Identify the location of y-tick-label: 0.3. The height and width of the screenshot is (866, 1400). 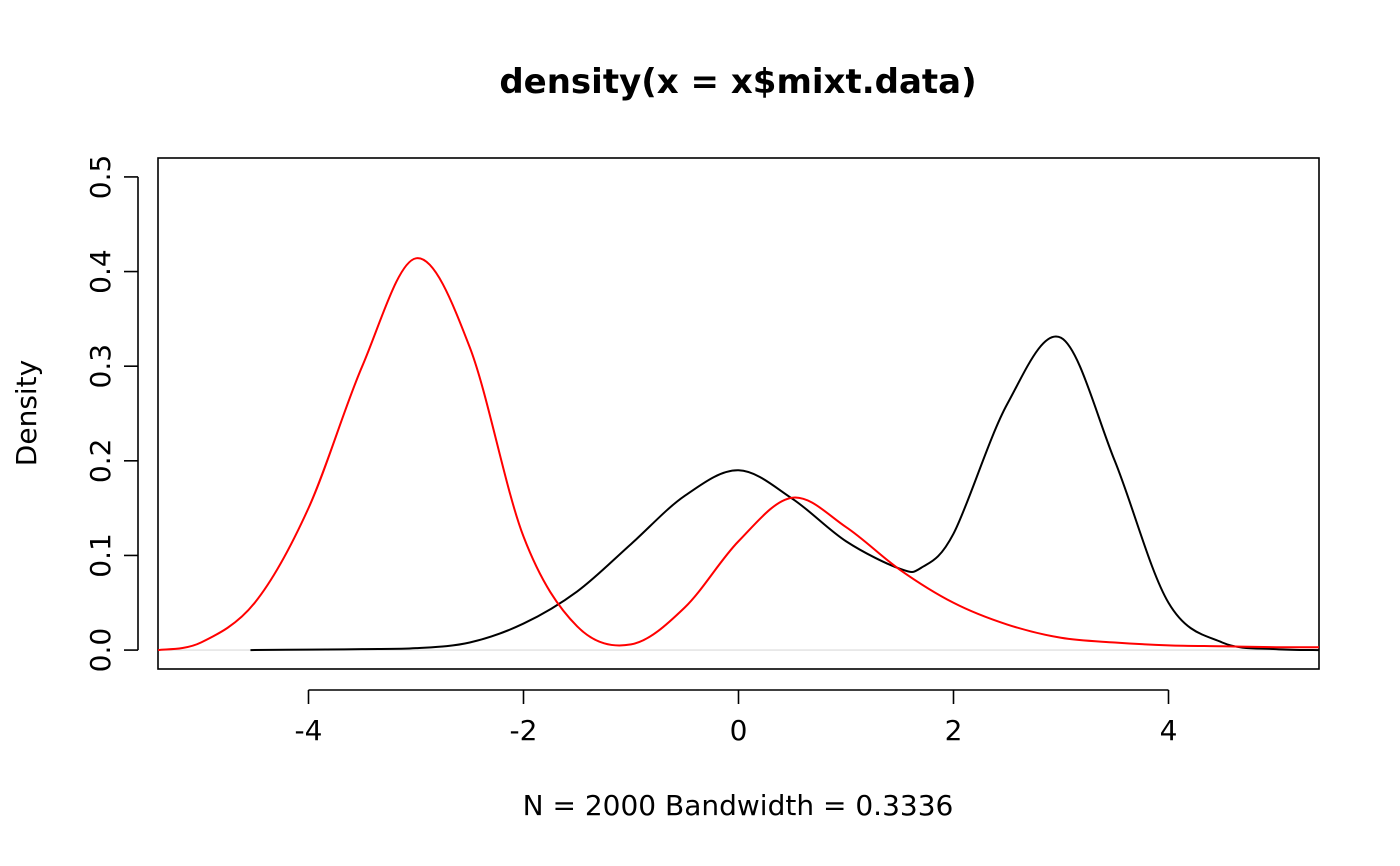
(100, 366).